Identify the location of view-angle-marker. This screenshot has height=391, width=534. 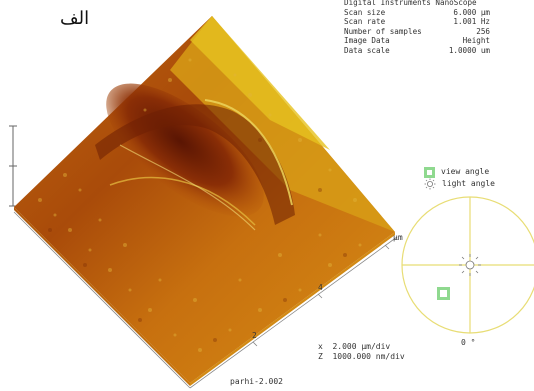
(443, 293).